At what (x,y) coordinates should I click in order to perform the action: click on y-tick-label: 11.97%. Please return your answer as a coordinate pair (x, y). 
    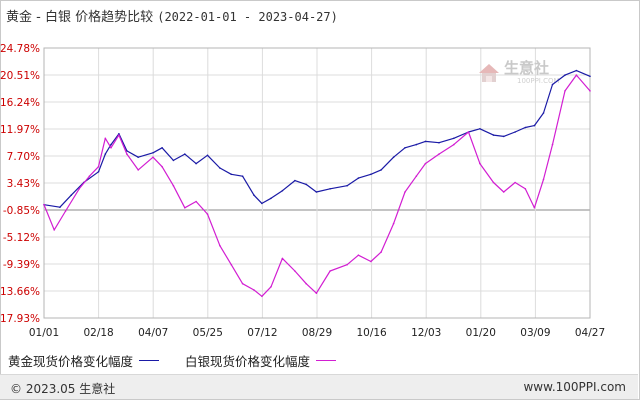
    Looking at the image, I should click on (20, 130).